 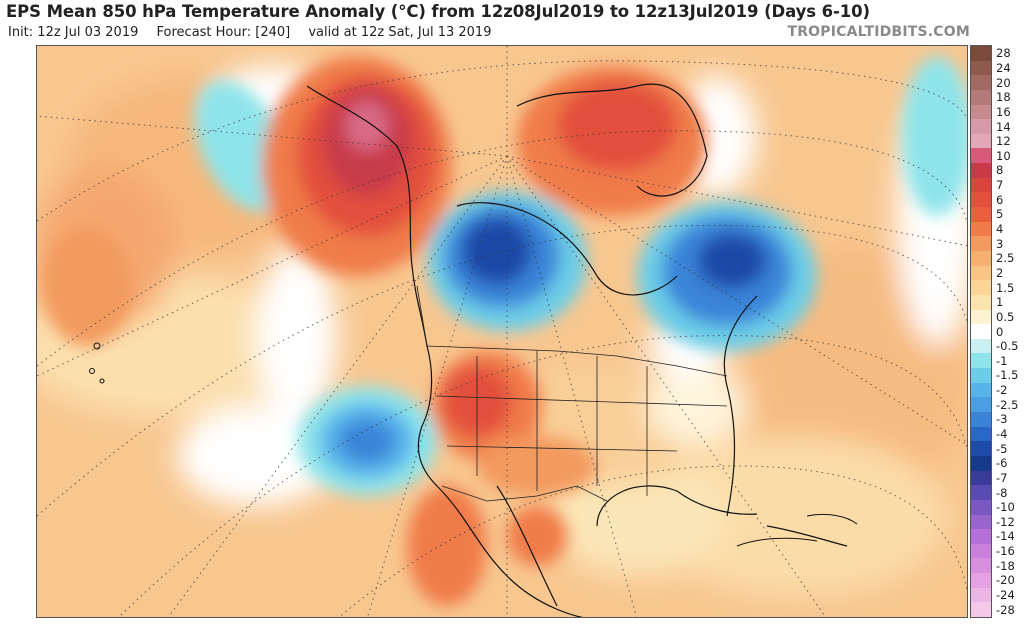 What do you see at coordinates (1007, 375) in the screenshot?
I see `legend-label: -1.5` at bounding box center [1007, 375].